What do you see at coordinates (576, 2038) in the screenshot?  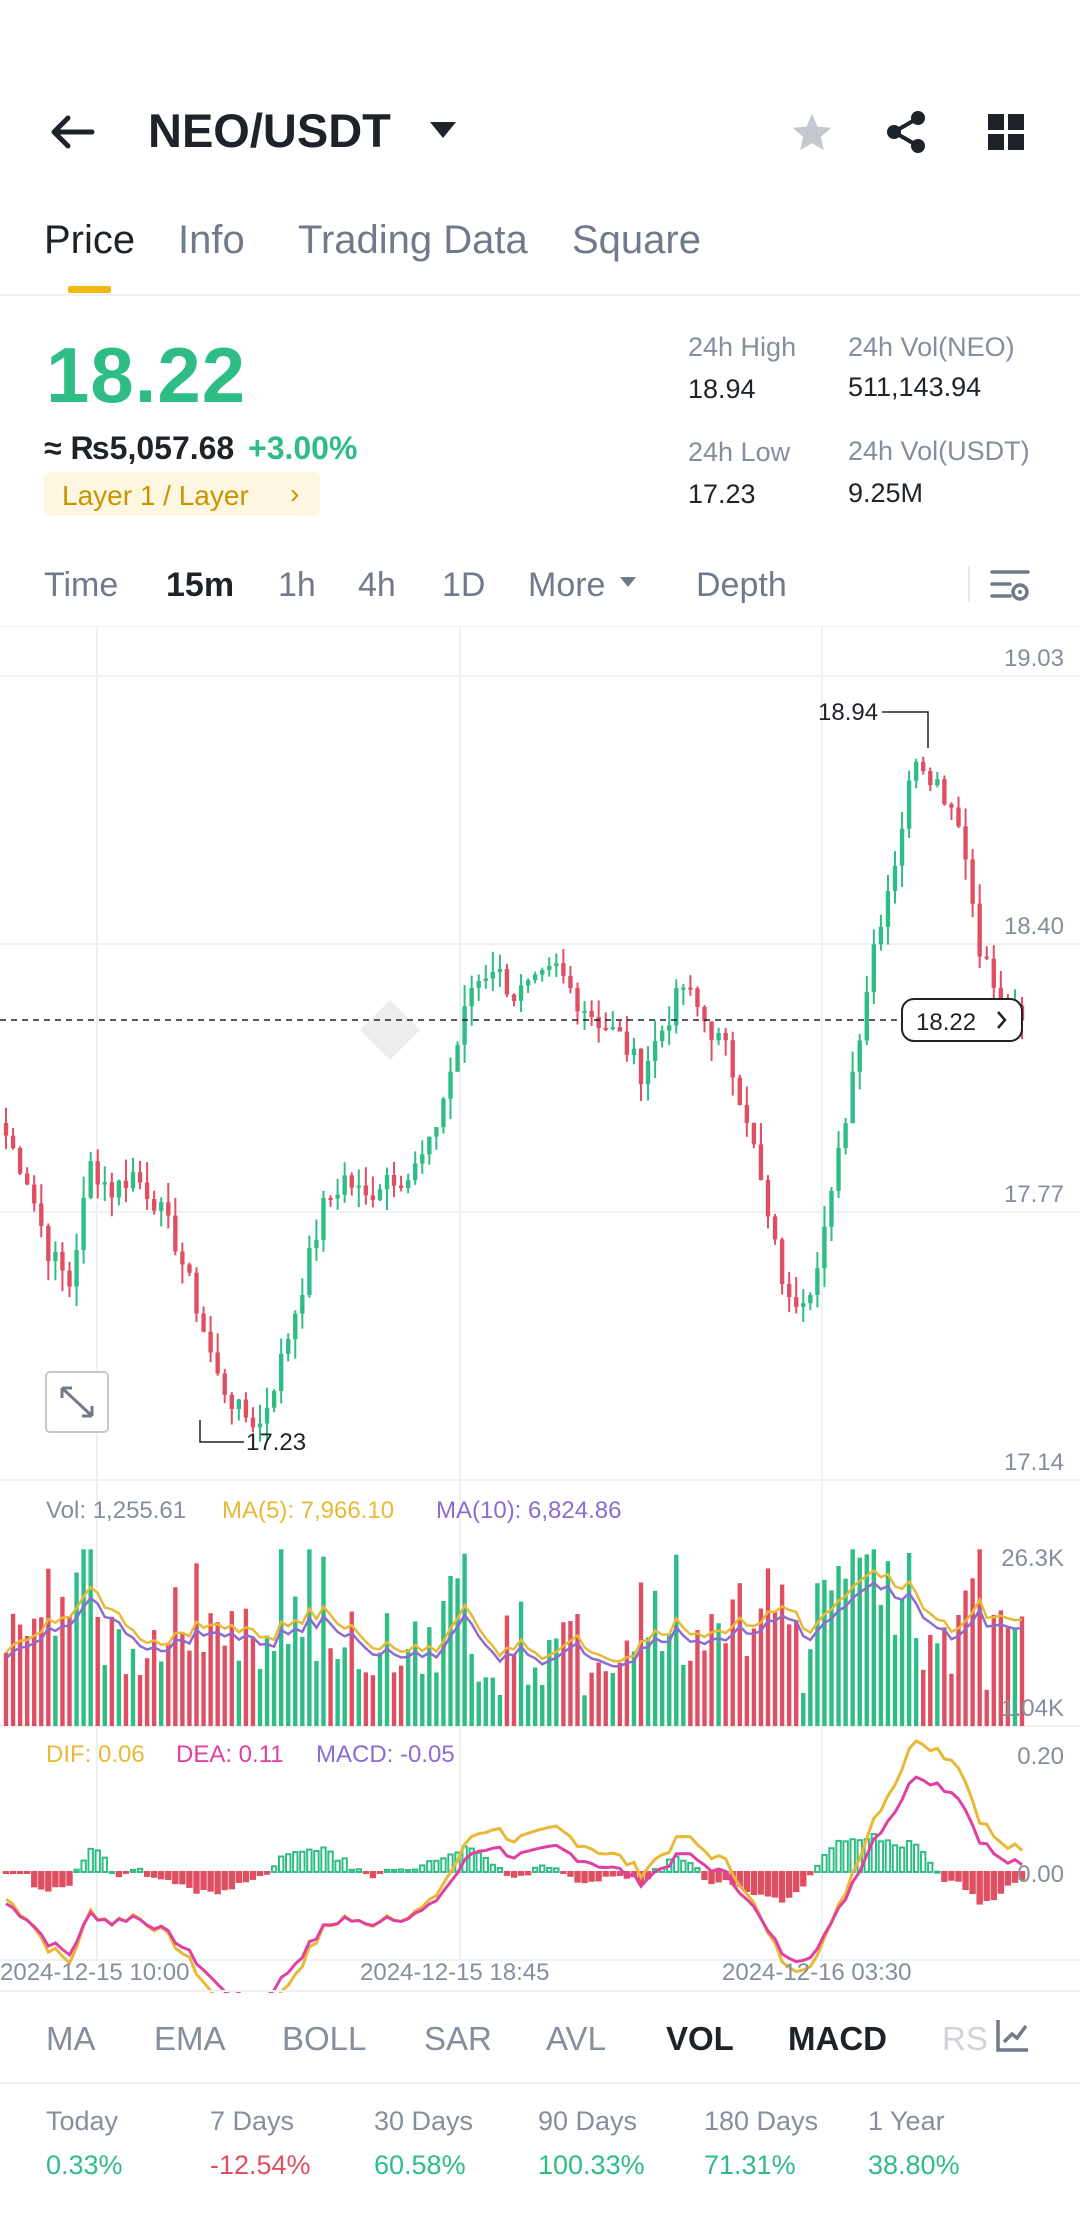 I see `indicator-avl: AVL` at bounding box center [576, 2038].